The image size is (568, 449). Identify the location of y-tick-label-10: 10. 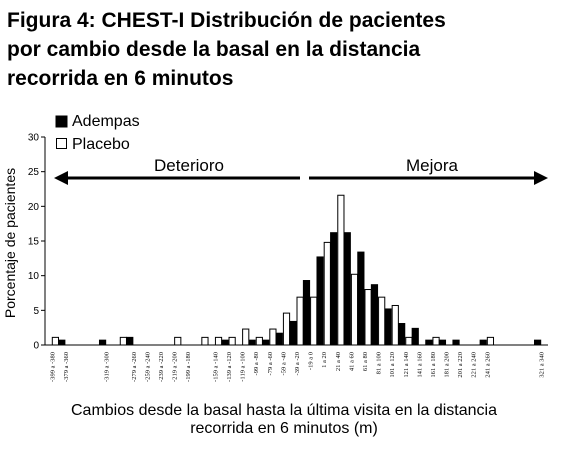
(34, 276).